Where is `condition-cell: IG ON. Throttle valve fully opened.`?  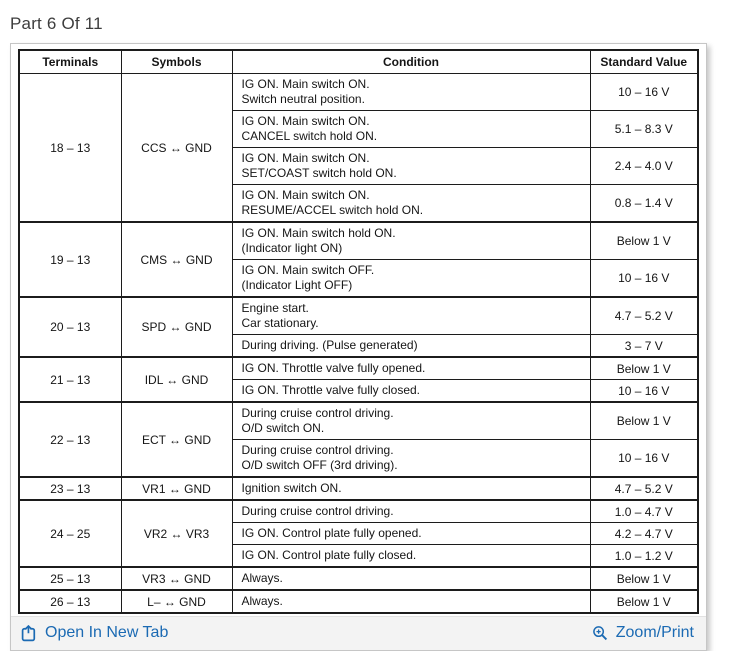 condition-cell: IG ON. Throttle valve fully opened. is located at coordinates (411, 368).